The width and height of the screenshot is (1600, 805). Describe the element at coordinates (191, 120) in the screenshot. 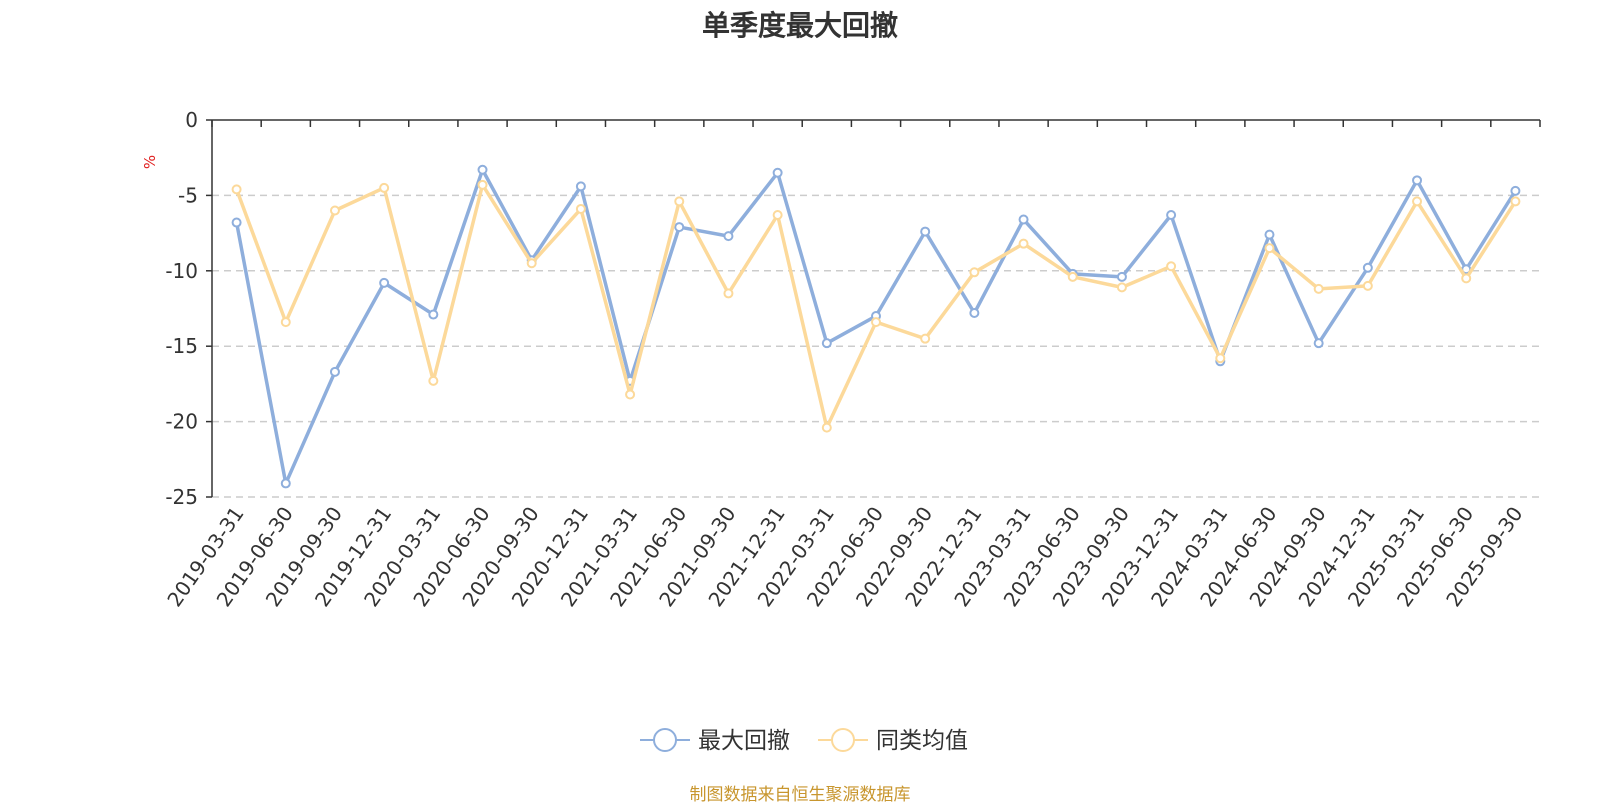

I see `y-tick-label: 0` at that location.